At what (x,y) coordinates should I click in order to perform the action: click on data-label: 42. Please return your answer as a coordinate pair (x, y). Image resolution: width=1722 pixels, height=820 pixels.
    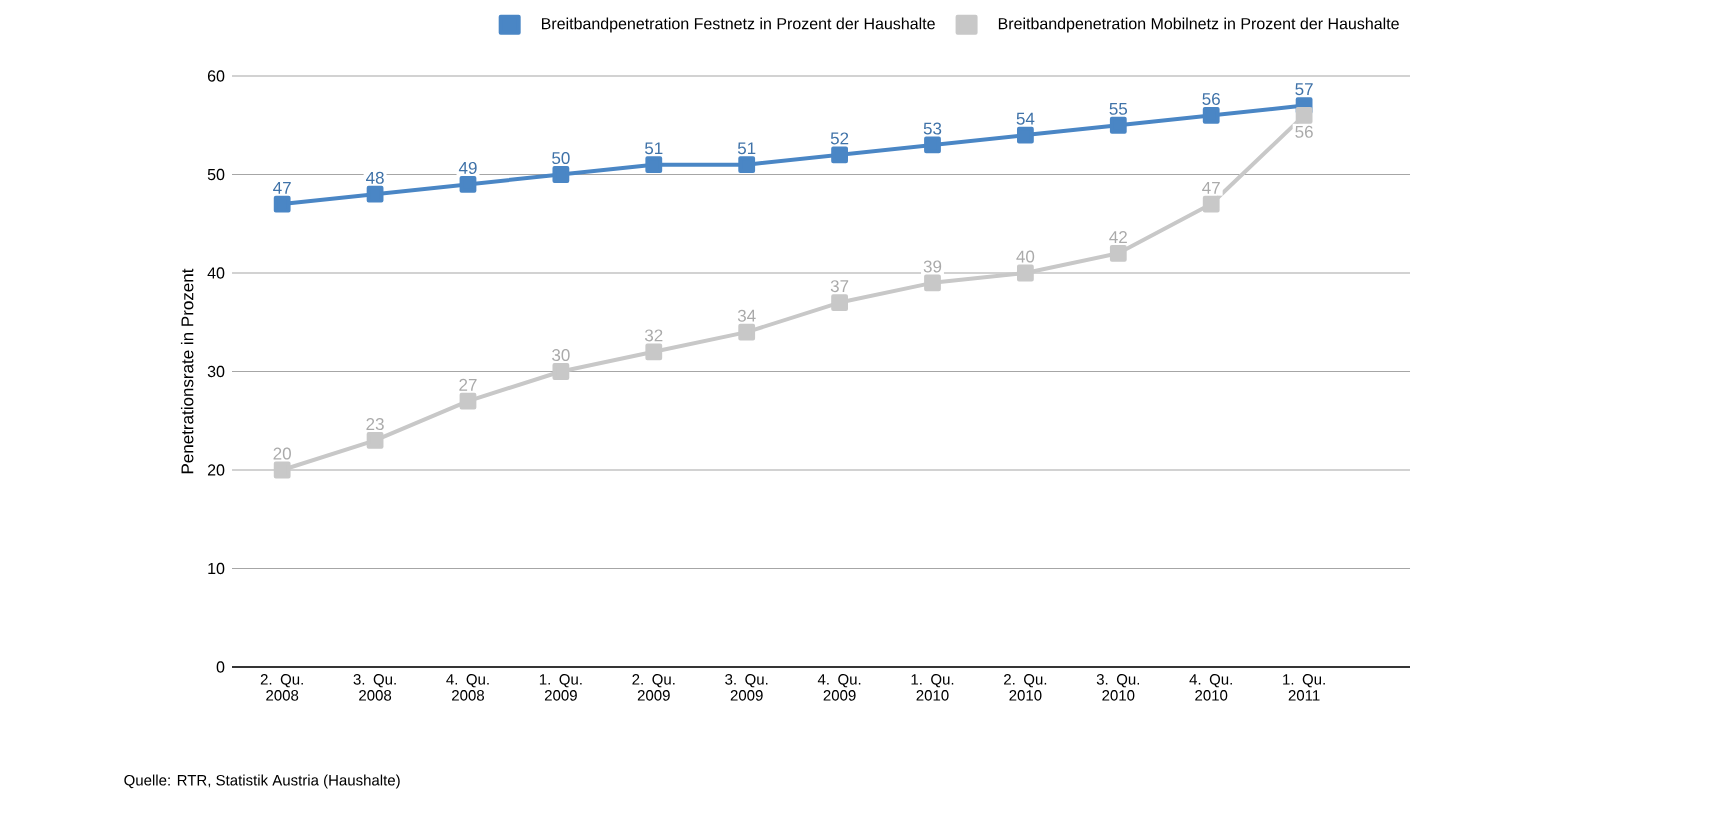
    Looking at the image, I should click on (1118, 237).